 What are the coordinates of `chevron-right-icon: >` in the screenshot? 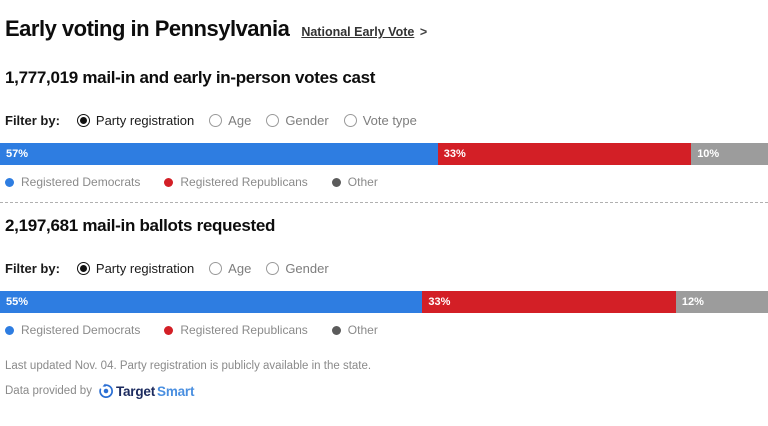 It's located at (423, 32).